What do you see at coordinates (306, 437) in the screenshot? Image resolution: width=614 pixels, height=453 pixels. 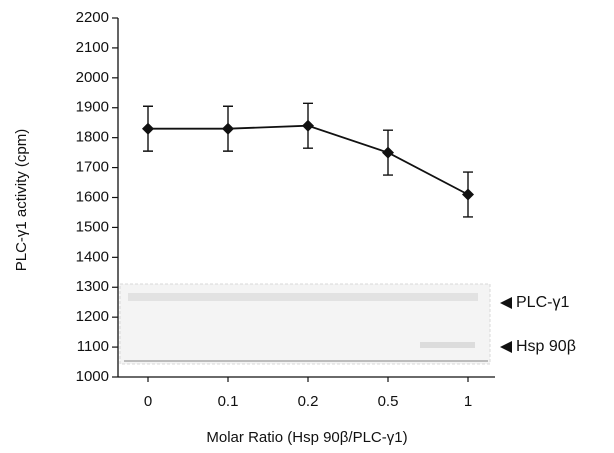 I see `x-axis-label: Molar Ratio (Hsp 90β/PLC-γ1)` at bounding box center [306, 437].